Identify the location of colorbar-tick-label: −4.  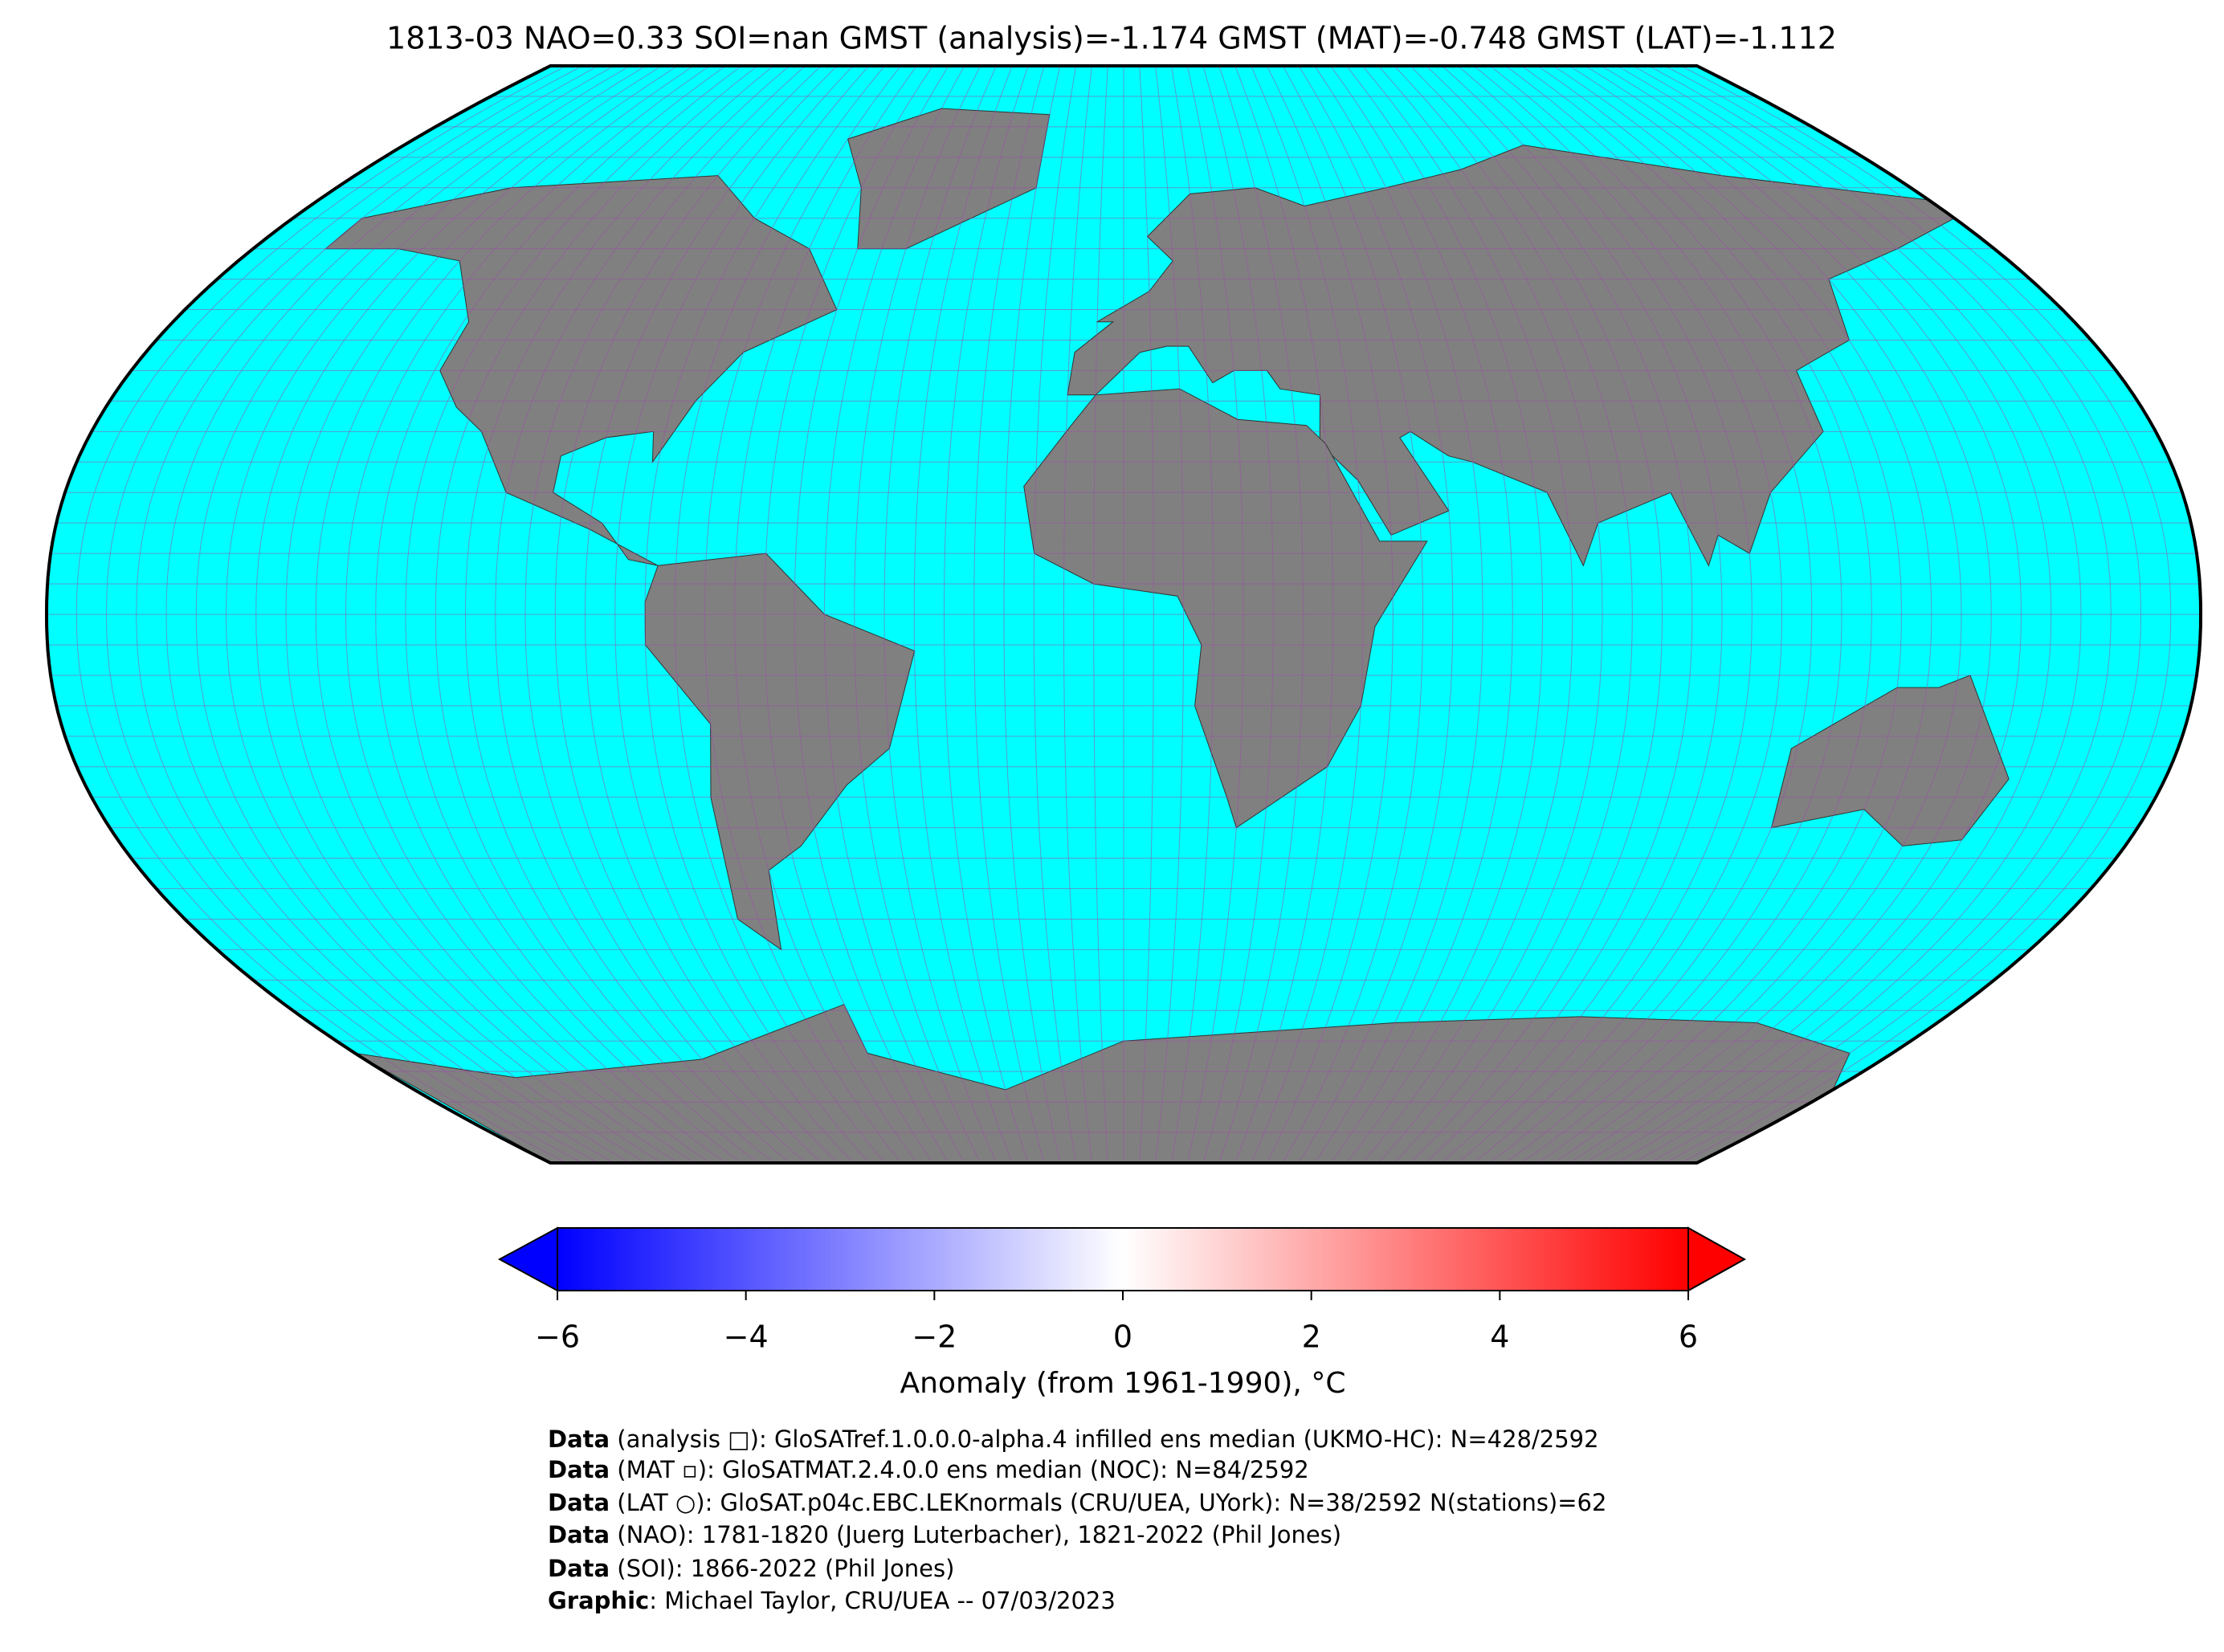
(746, 1337).